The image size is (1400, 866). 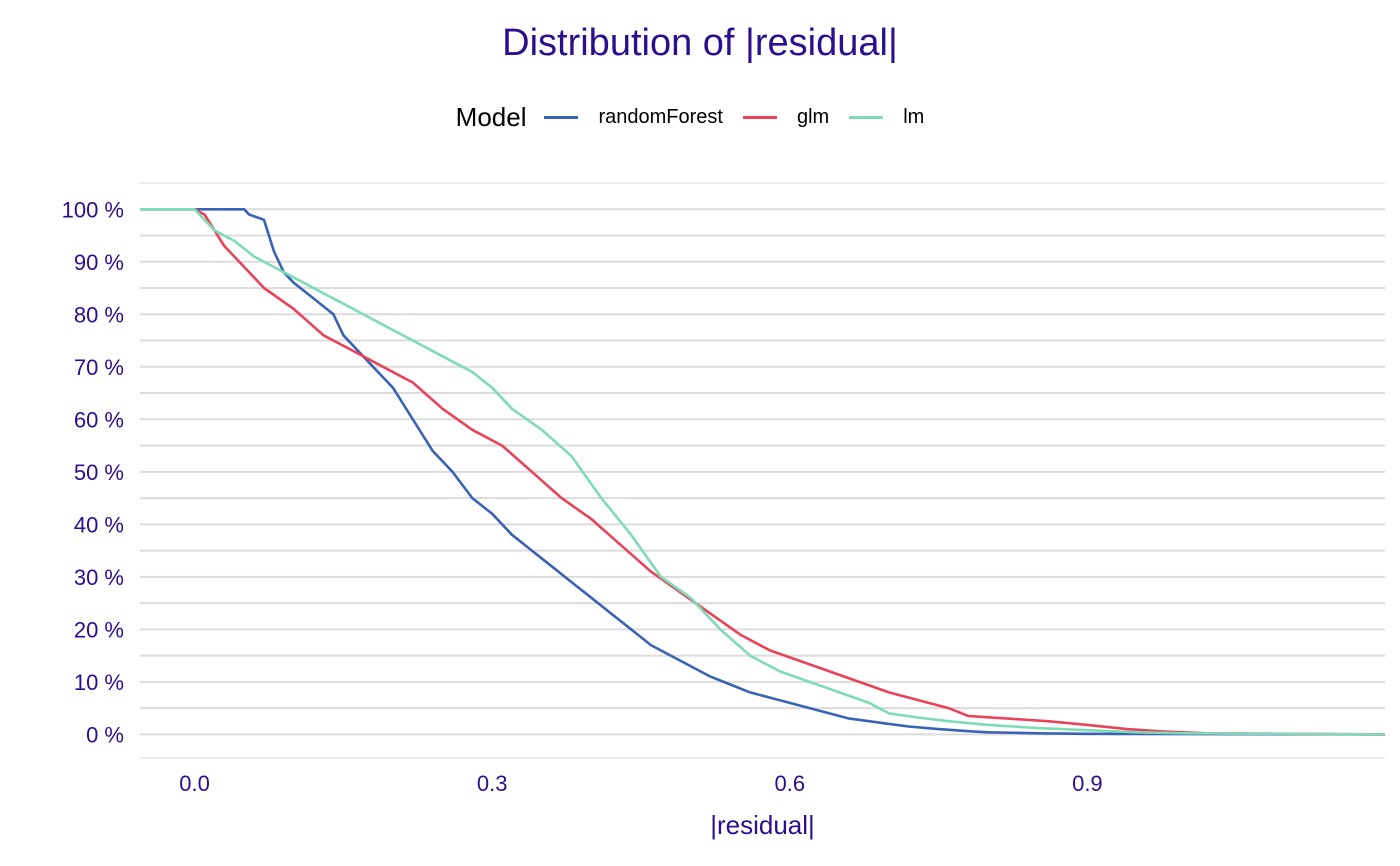 I want to click on legend-item-randomforest: randomForest, so click(x=633, y=117).